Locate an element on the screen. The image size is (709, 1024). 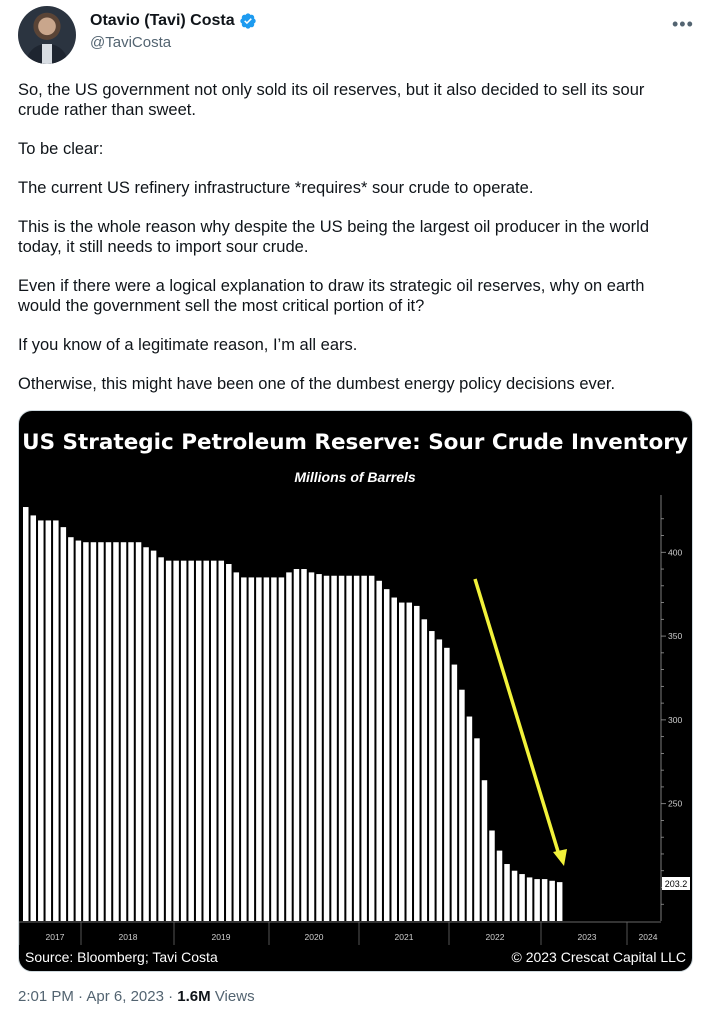
more-options-icon: ••• is located at coordinates (683, 24).